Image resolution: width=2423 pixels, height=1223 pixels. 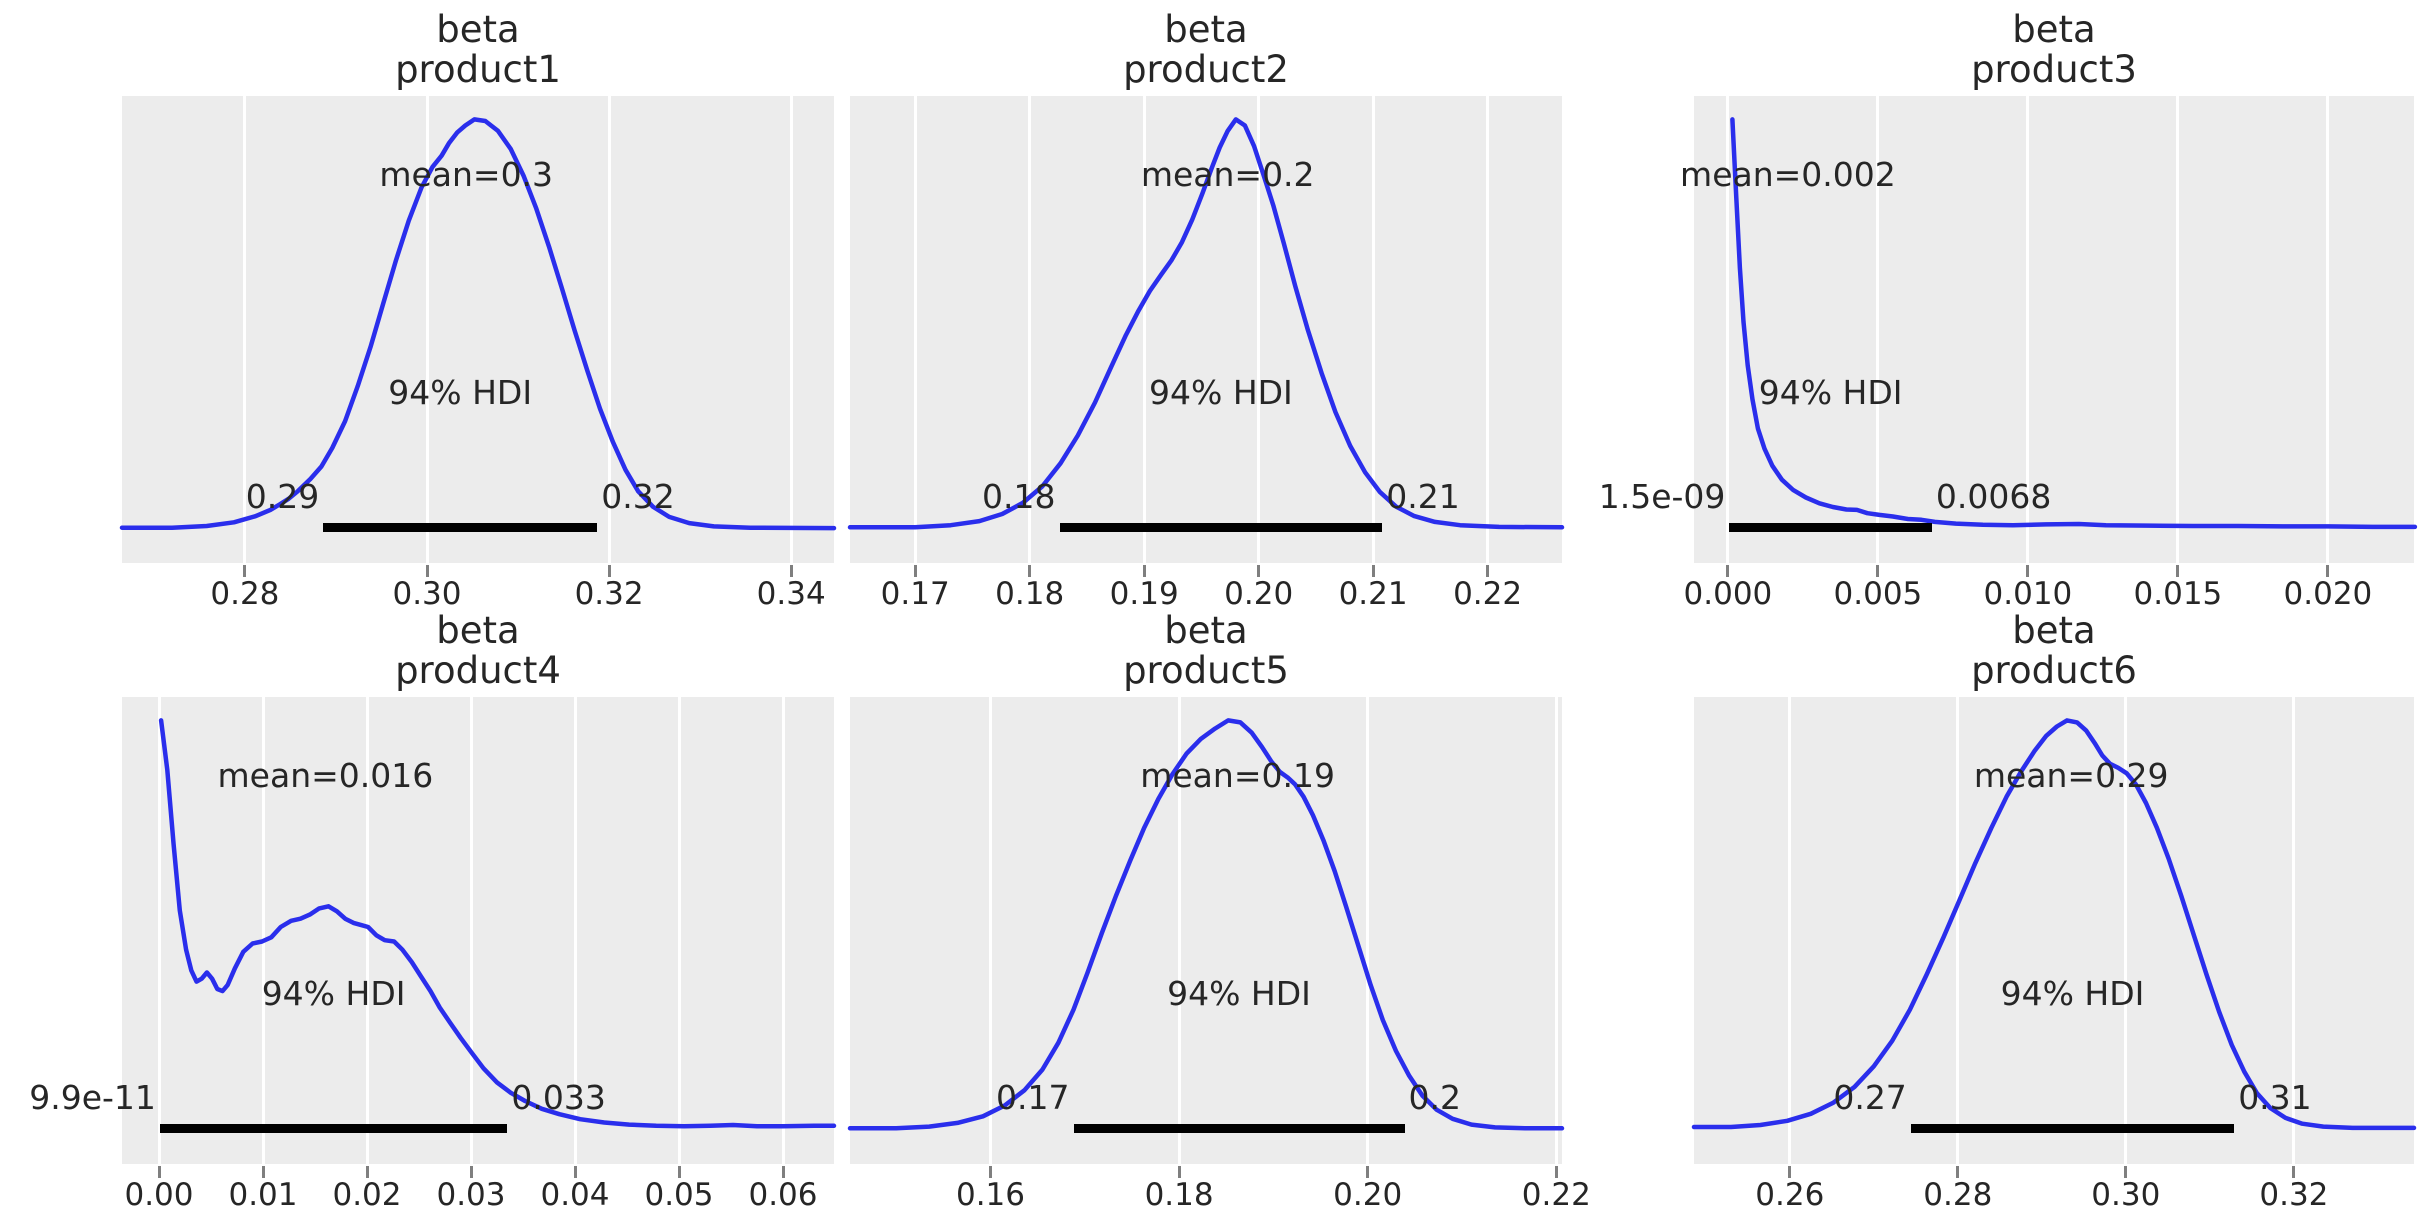 I want to click on hdi-upper-label: 0.0068, so click(x=1993, y=496).